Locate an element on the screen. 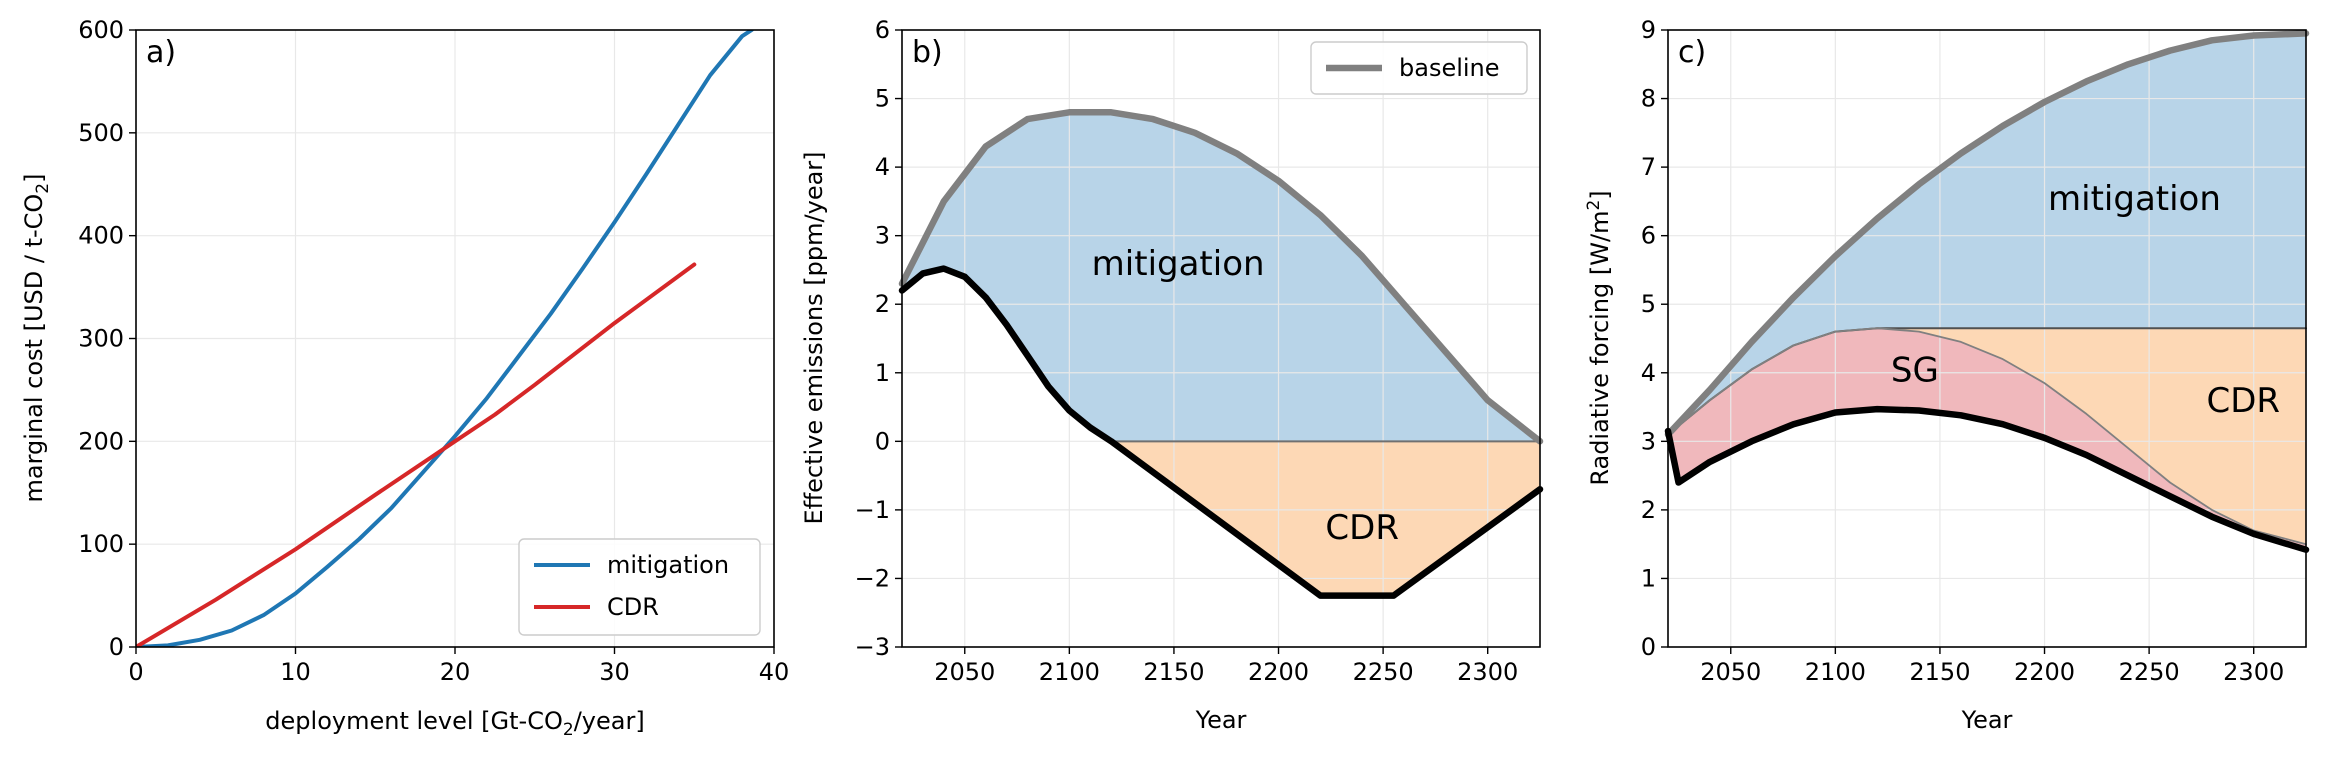  x-tick-label: 40 is located at coordinates (774, 672).